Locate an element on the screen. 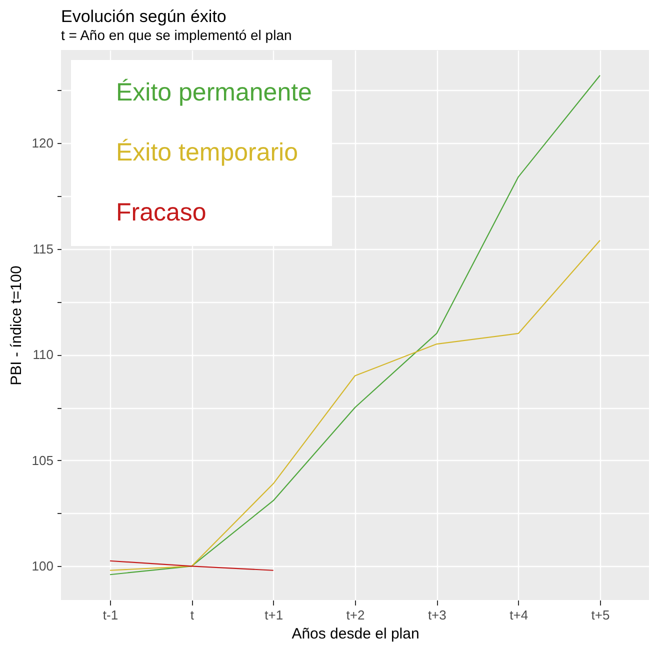 This screenshot has width=662, height=669. x-axis-title: Años desde el plan is located at coordinates (356, 634).